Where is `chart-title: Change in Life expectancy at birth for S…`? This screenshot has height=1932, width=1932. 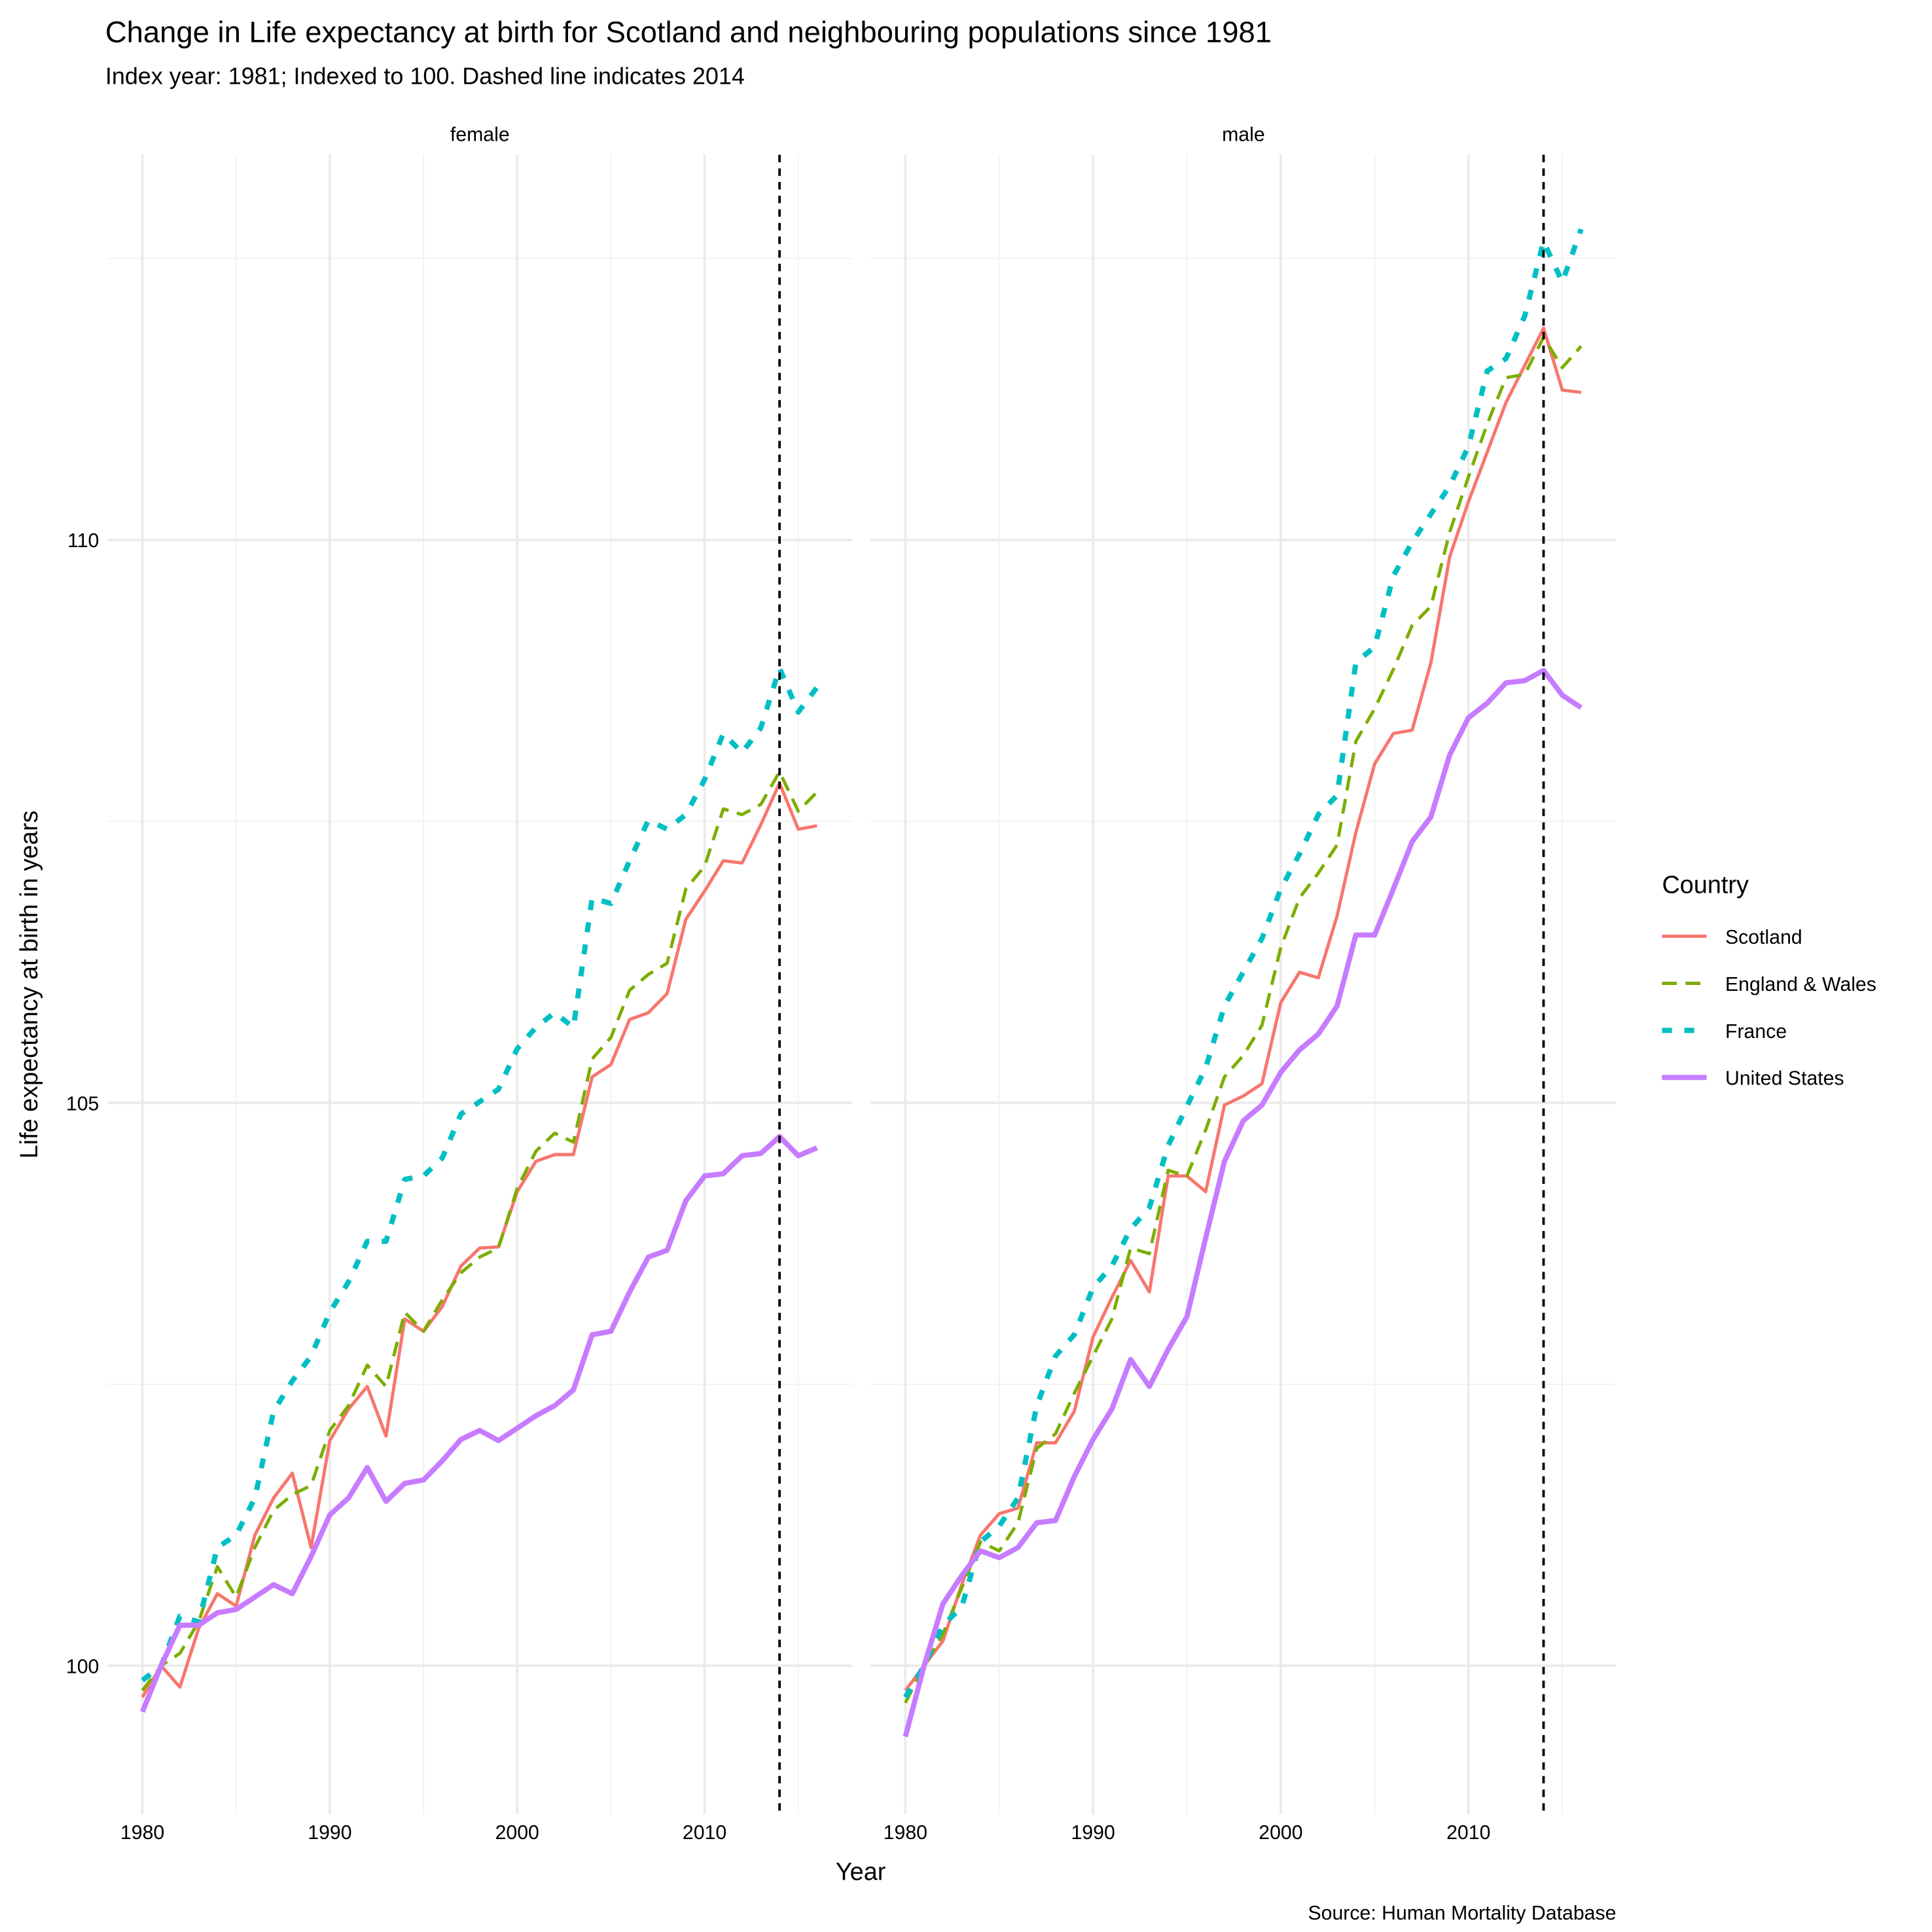
chart-title: Change in Life expectancy at birth for S… is located at coordinates (688, 31).